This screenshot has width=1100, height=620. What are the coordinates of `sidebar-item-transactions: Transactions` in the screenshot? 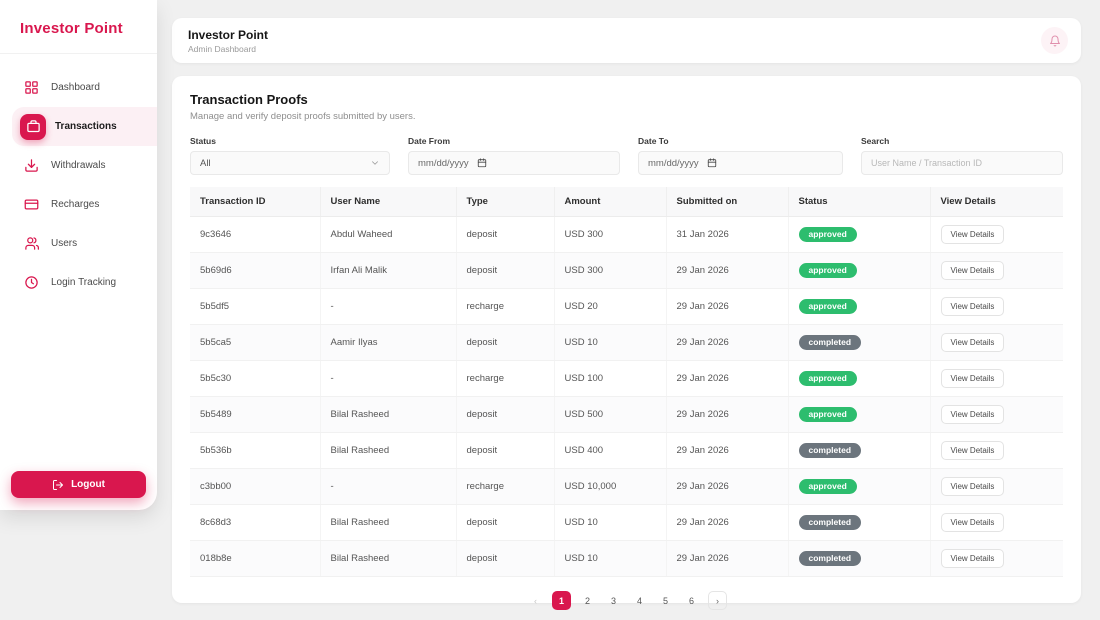 It's located at (84, 126).